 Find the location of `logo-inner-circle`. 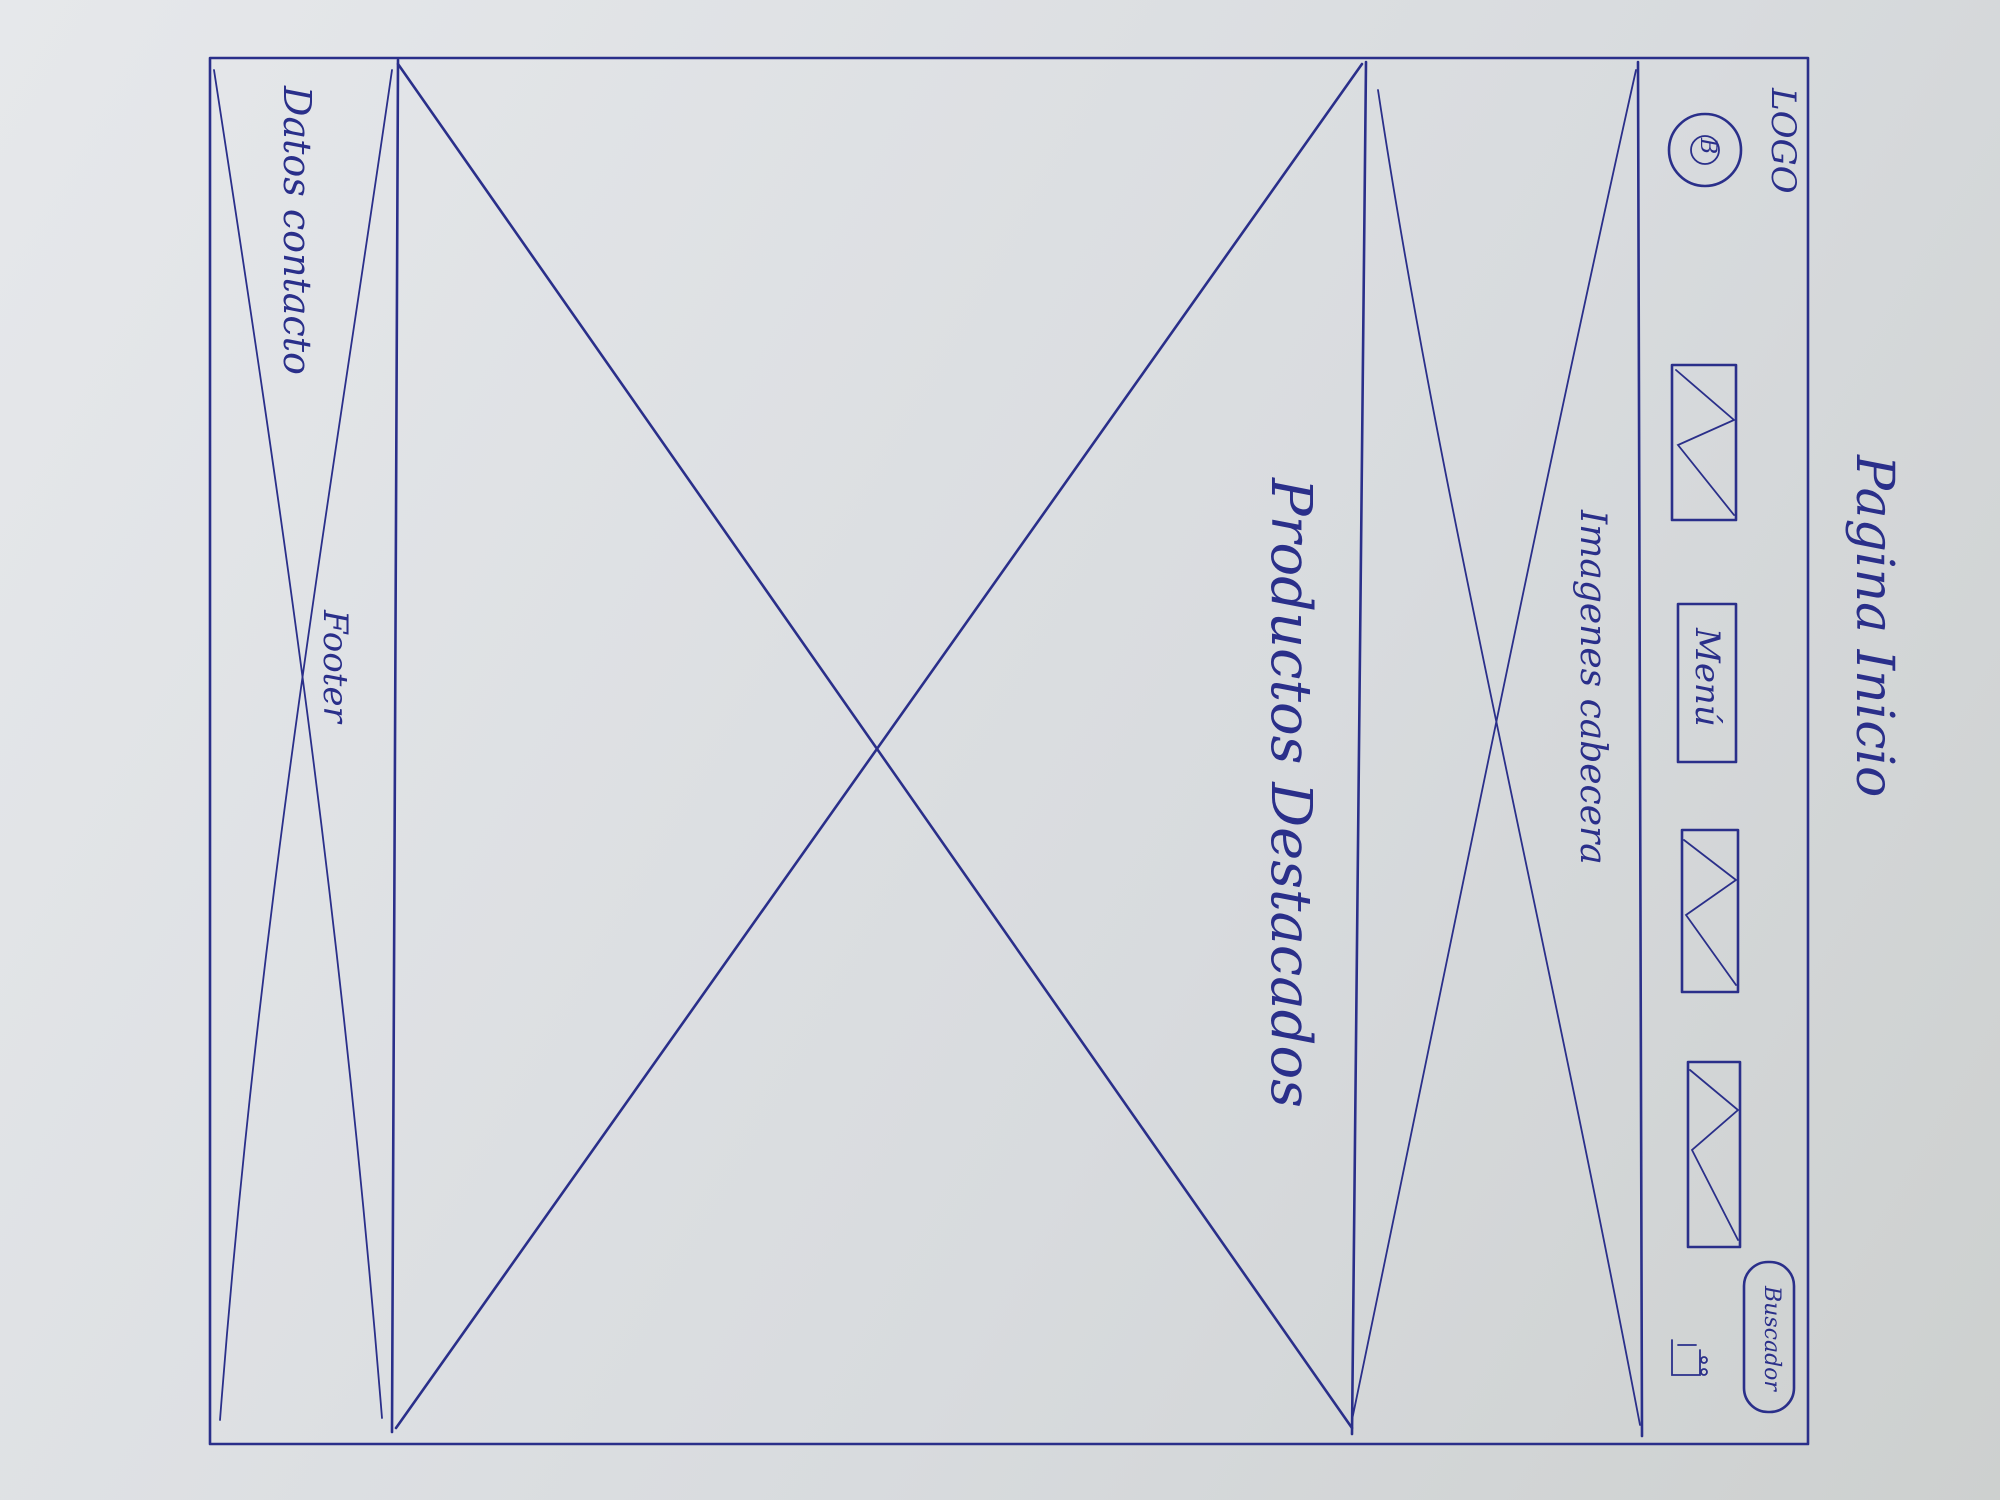

logo-inner-circle is located at coordinates (1705, 150).